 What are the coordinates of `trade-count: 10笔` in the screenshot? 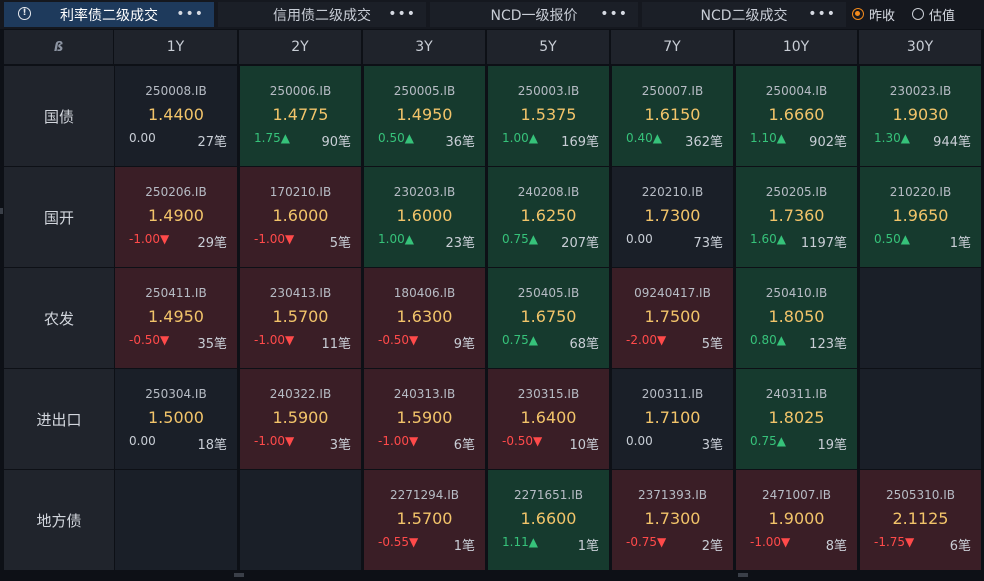 It's located at (584, 445).